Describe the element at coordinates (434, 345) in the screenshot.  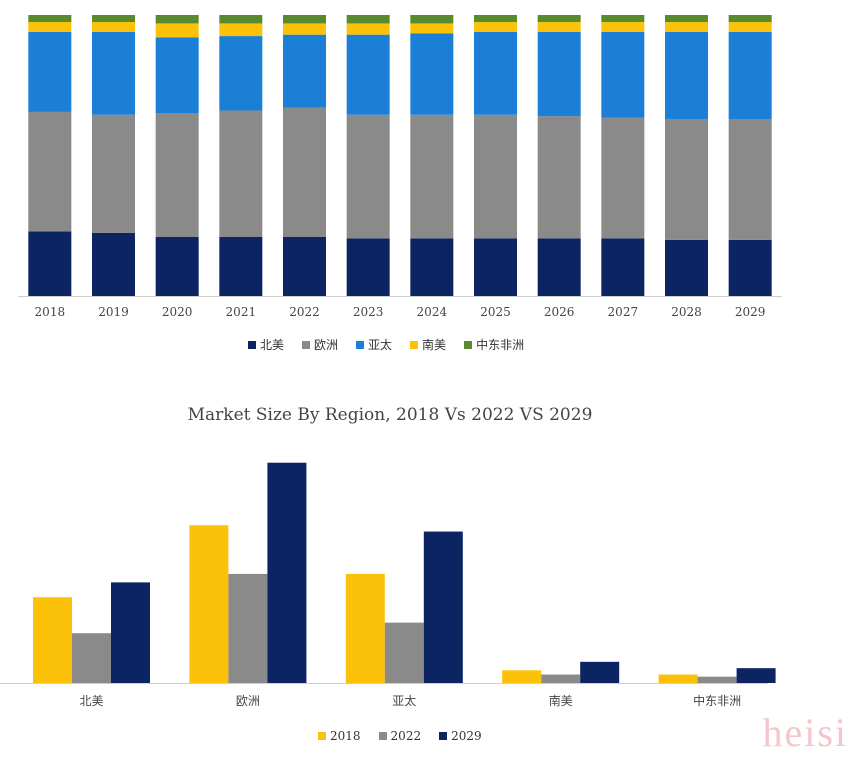
I see `legend-label: 南美` at that location.